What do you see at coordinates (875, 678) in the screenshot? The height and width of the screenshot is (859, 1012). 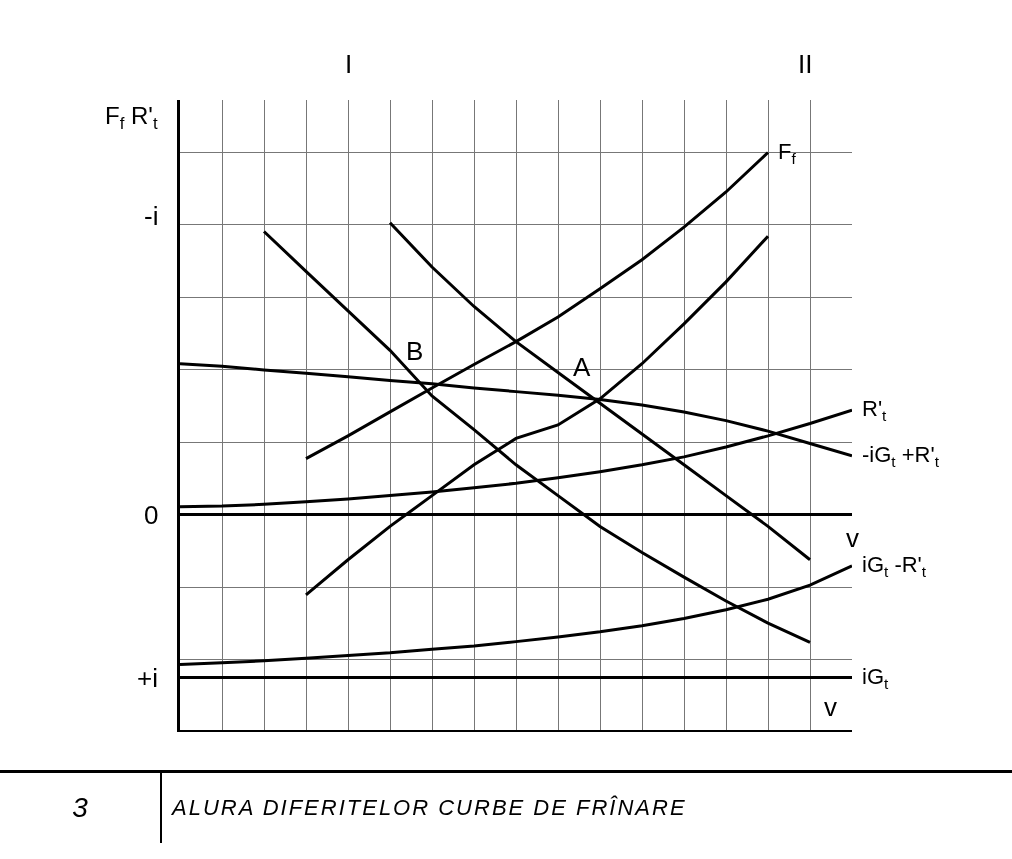 I see `series-label: iG$_{t}$` at bounding box center [875, 678].